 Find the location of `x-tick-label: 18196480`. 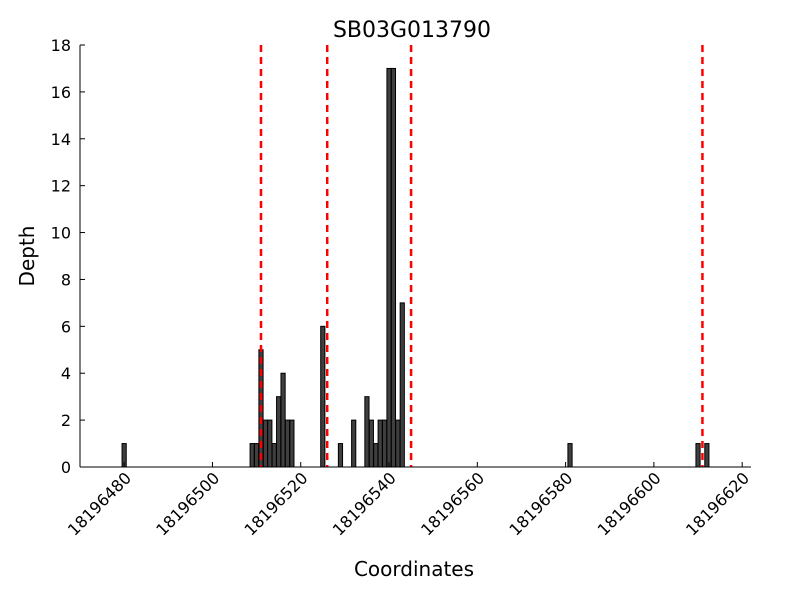

x-tick-label: 18196480 is located at coordinates (99, 503).